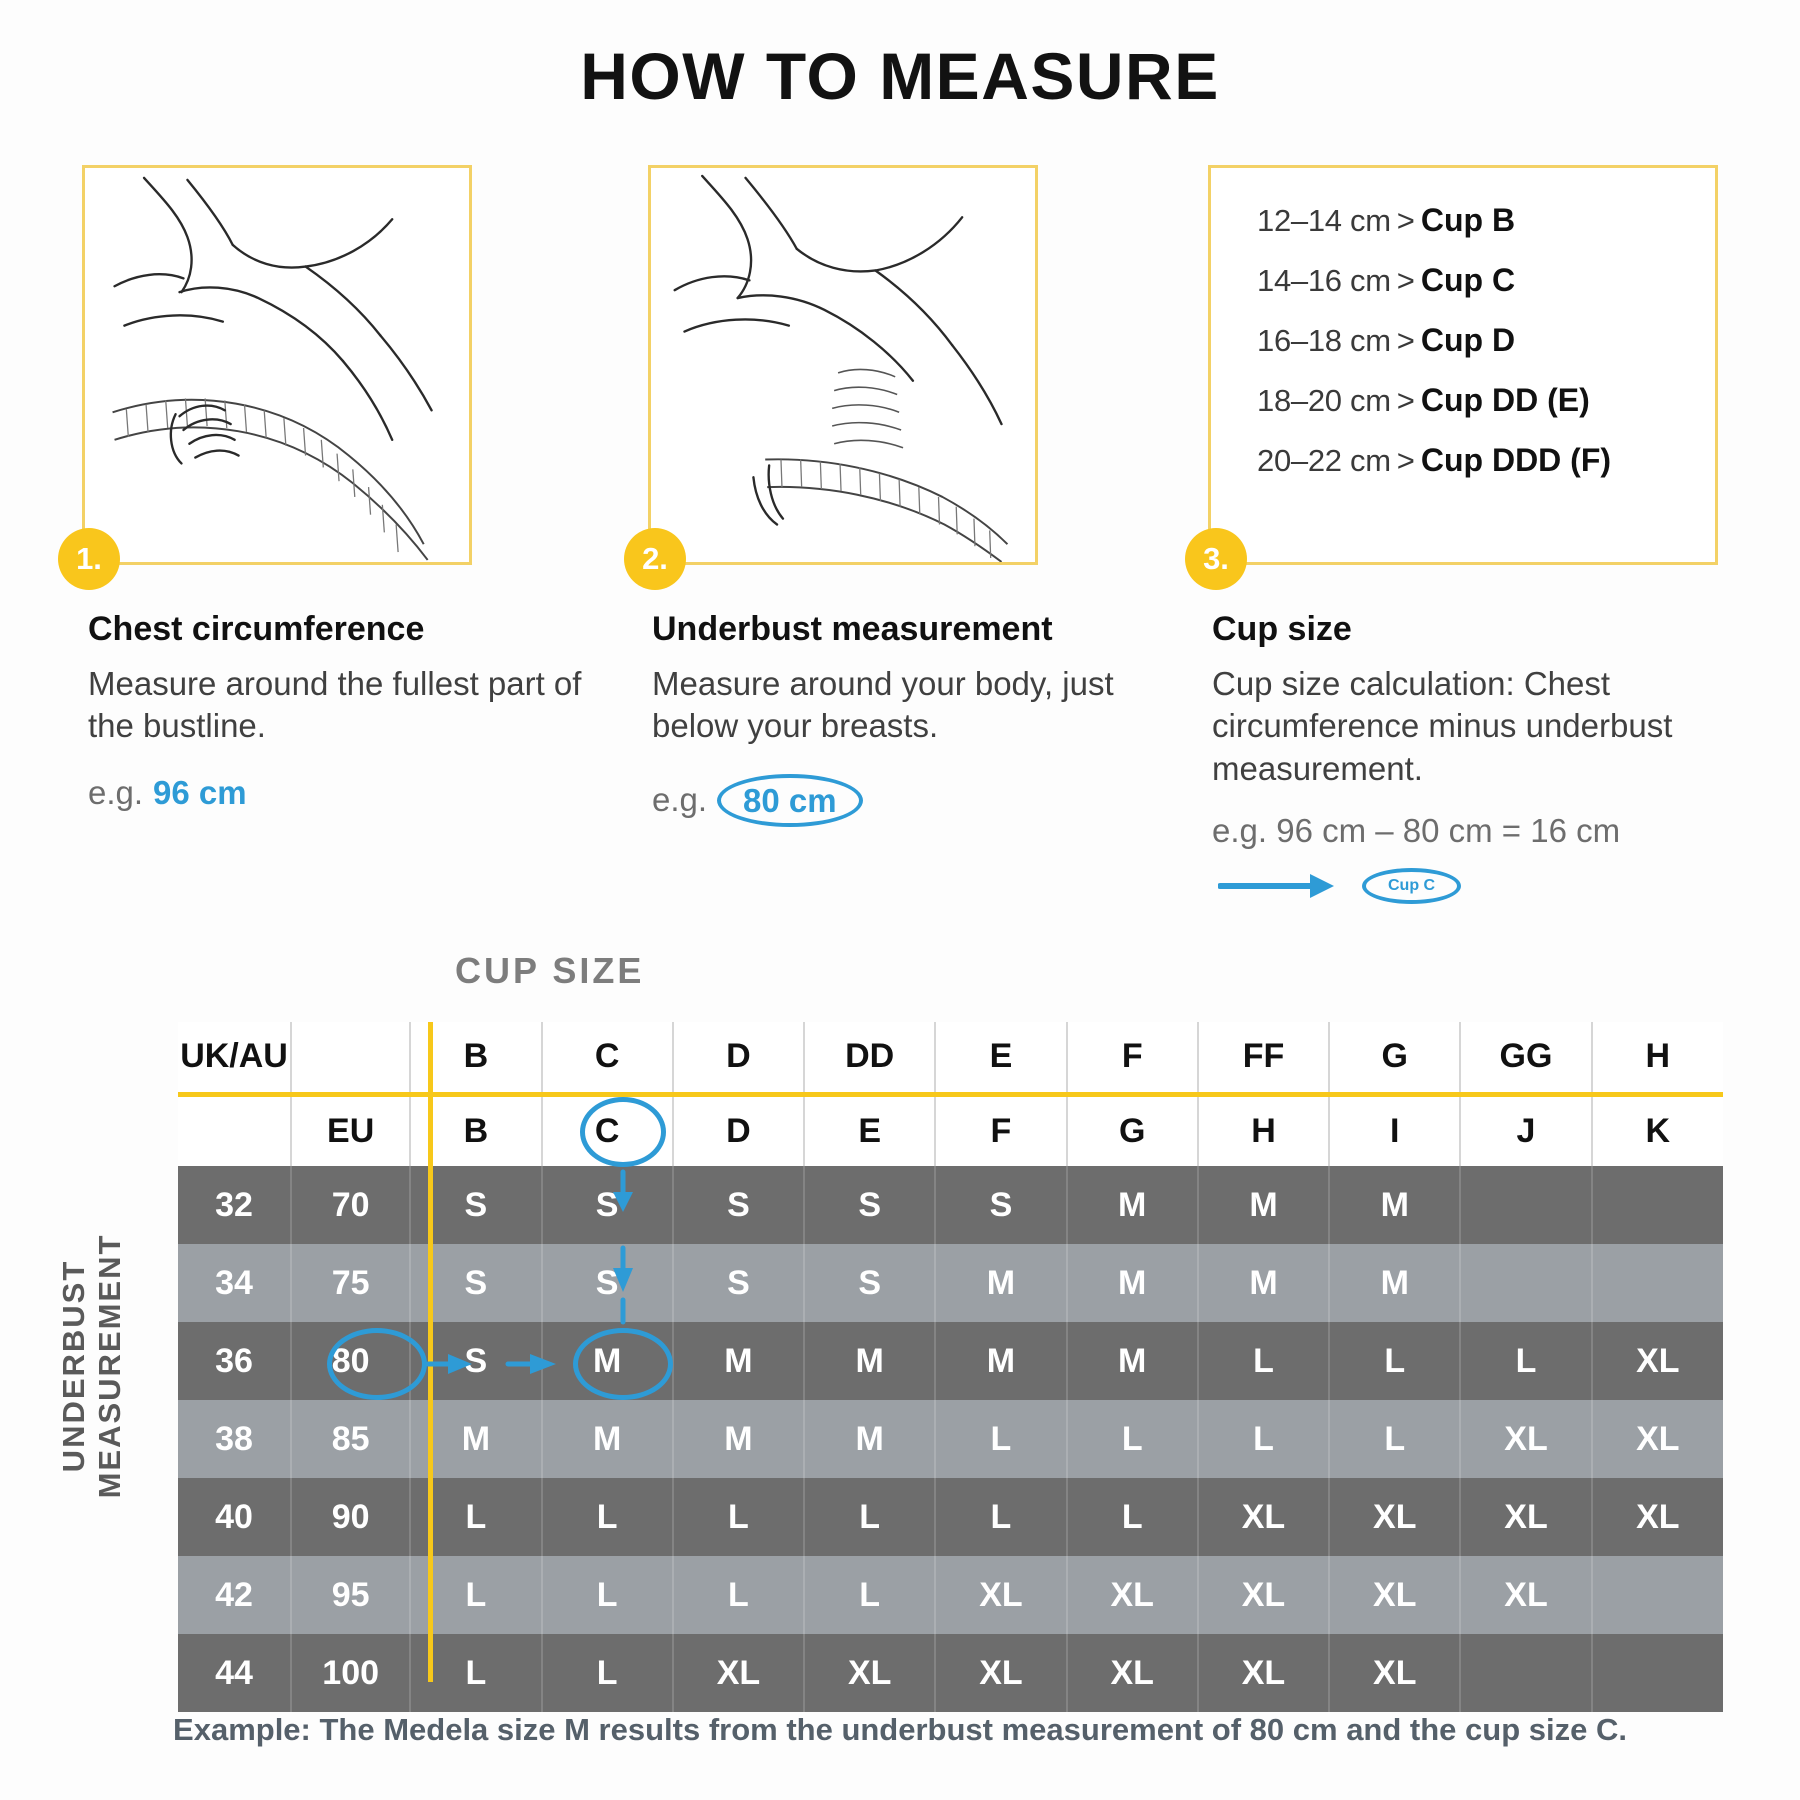  I want to click on table-header-eu-row: EU B C D E F G H I J K, so click(950, 1130).